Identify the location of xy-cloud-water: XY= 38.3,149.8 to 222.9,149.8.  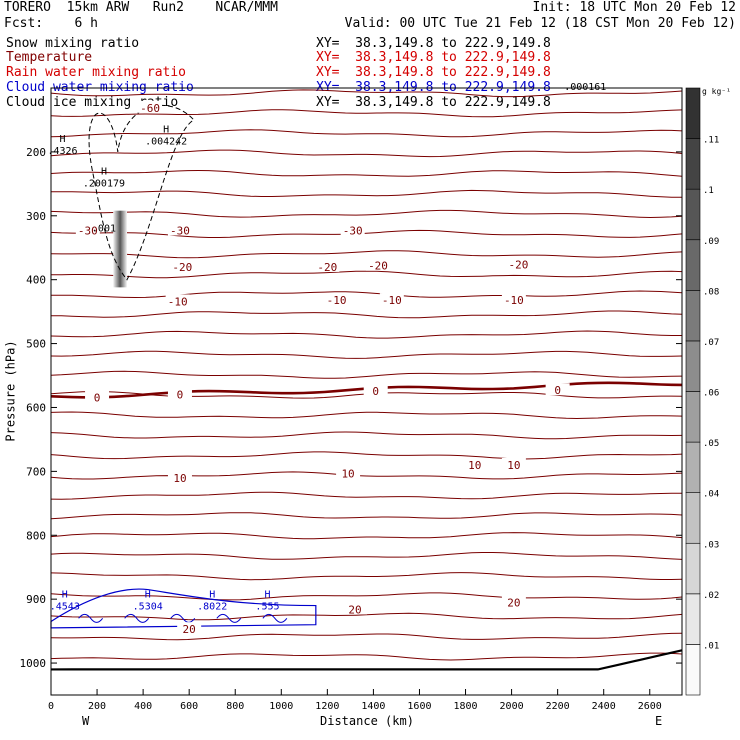
(433, 87).